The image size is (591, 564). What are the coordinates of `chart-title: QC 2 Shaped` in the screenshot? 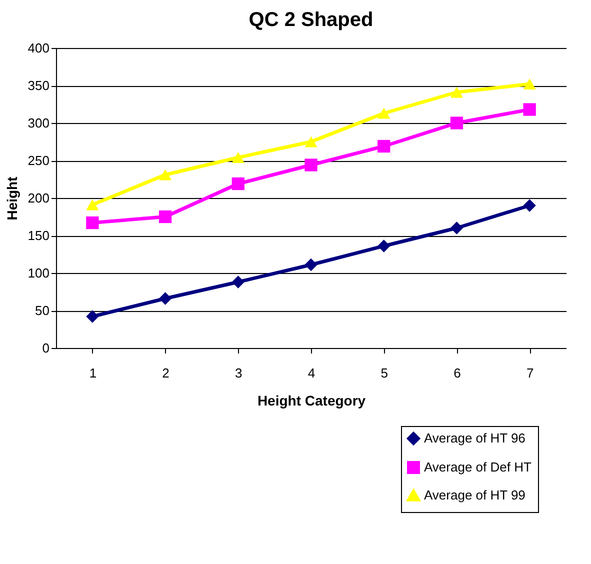 It's located at (311, 20).